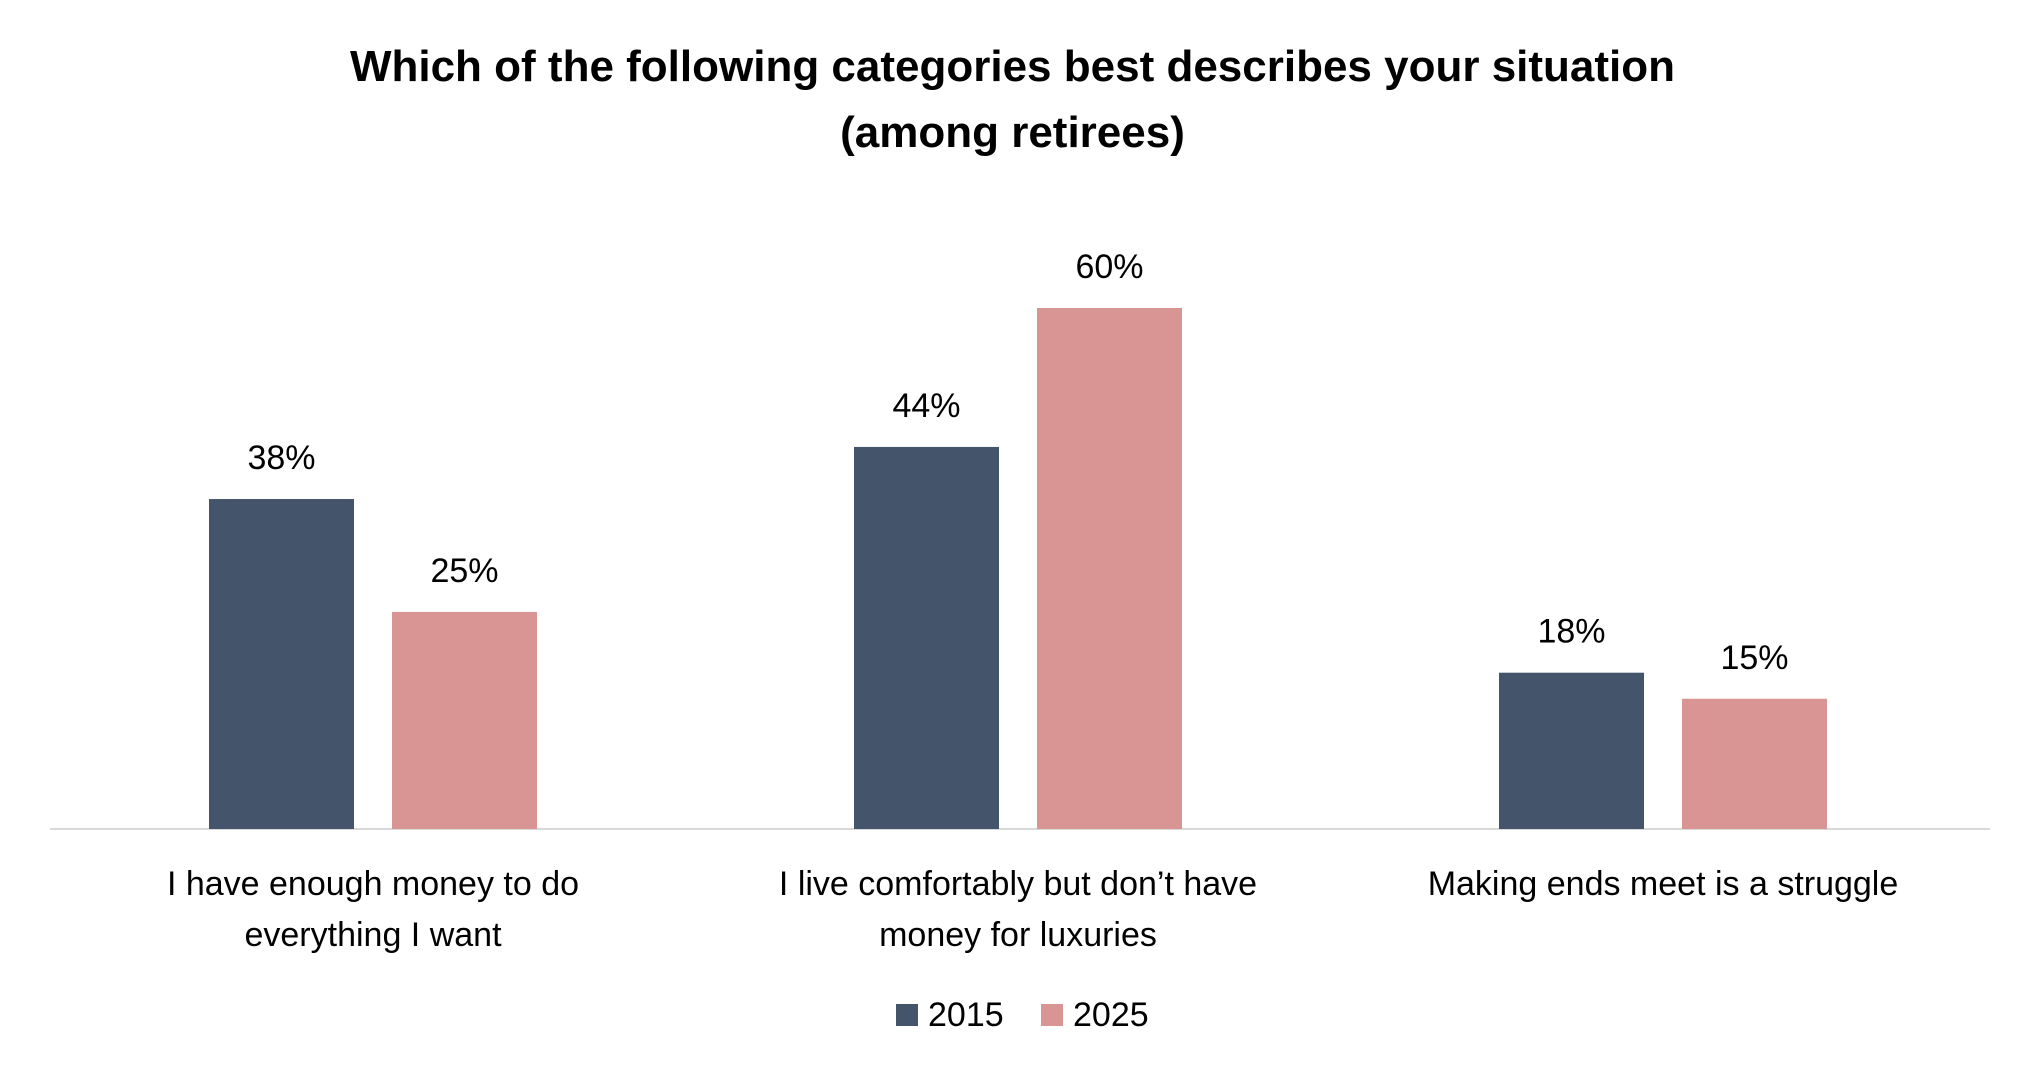 This screenshot has width=2025, height=1086. I want to click on category-label-2-line-0: Making ends meet is a struggle, so click(1663, 884).